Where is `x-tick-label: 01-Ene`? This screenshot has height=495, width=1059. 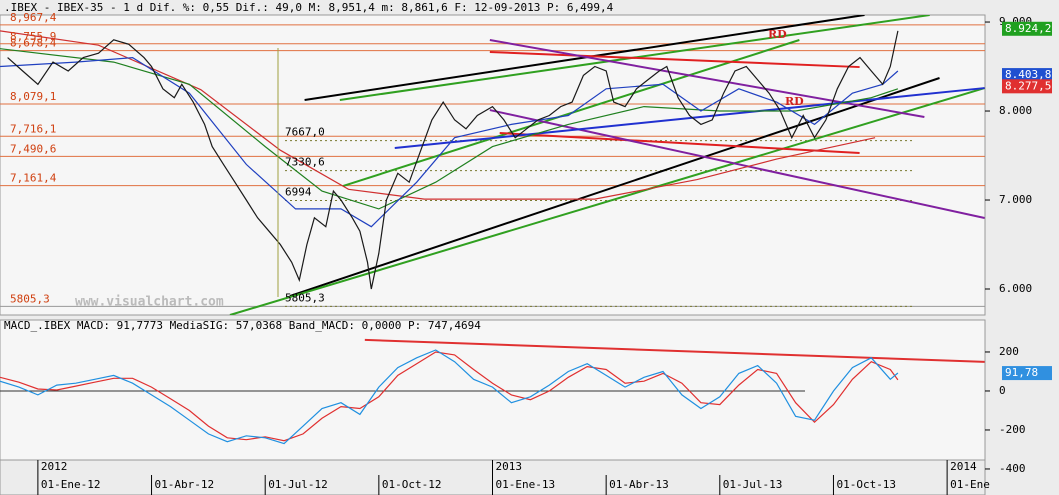
x-tick-label: 01-Ene is located at coordinates (970, 484).